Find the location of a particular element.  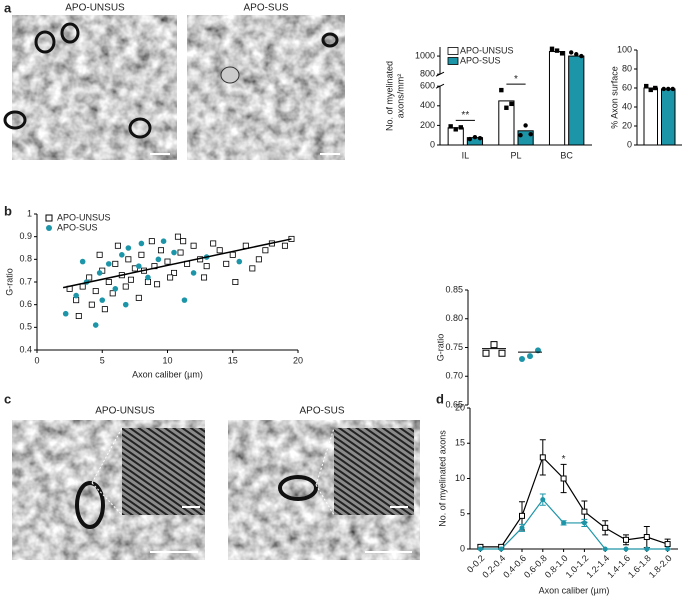

cell-profile is located at coordinates (230, 75).